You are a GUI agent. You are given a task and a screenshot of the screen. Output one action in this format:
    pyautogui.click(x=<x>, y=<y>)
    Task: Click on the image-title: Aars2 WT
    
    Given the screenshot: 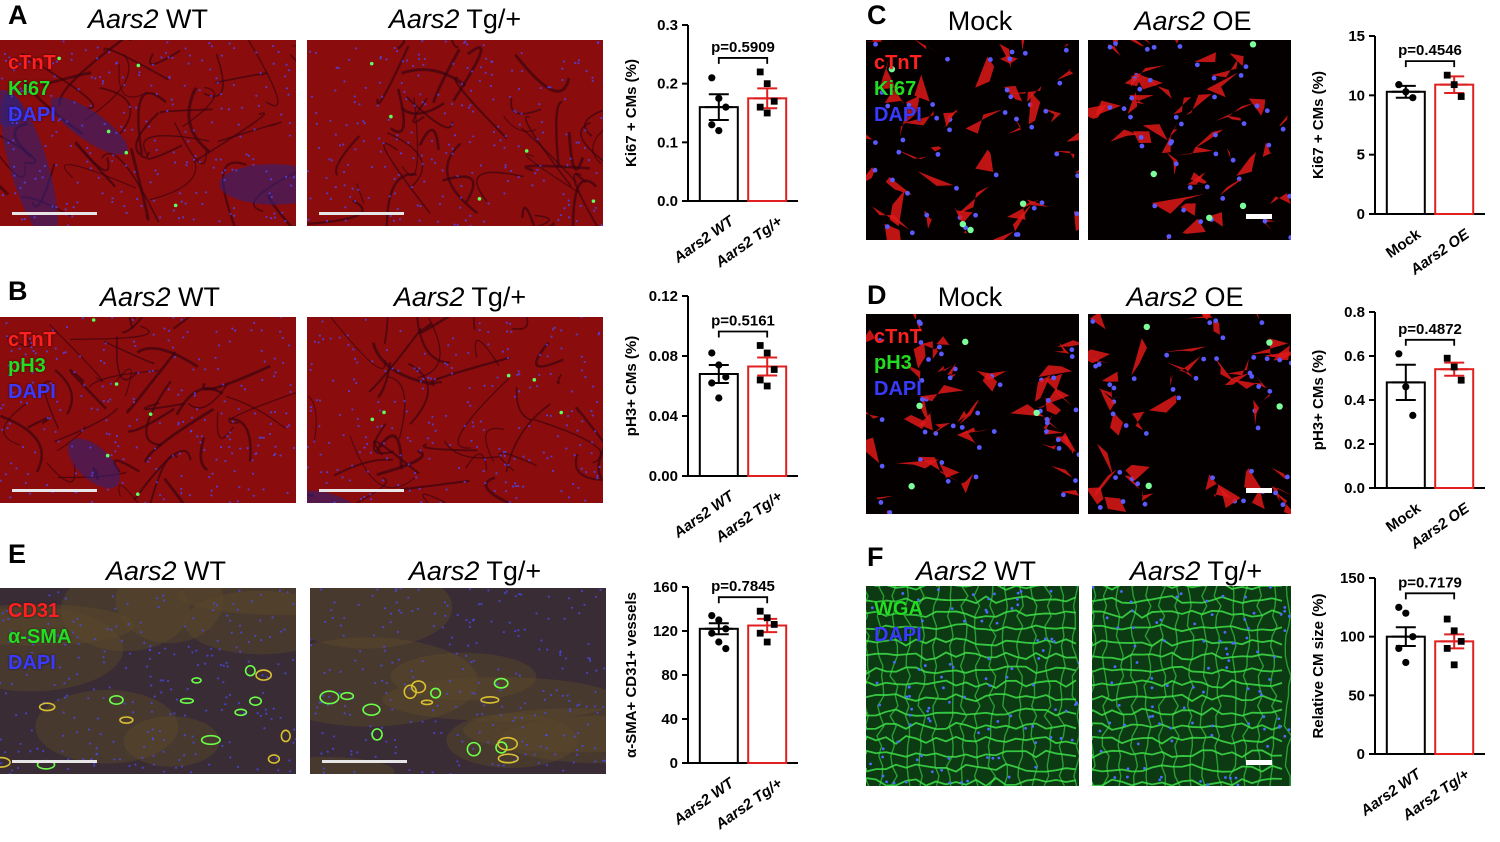 What is the action you would take?
    pyautogui.click(x=160, y=297)
    